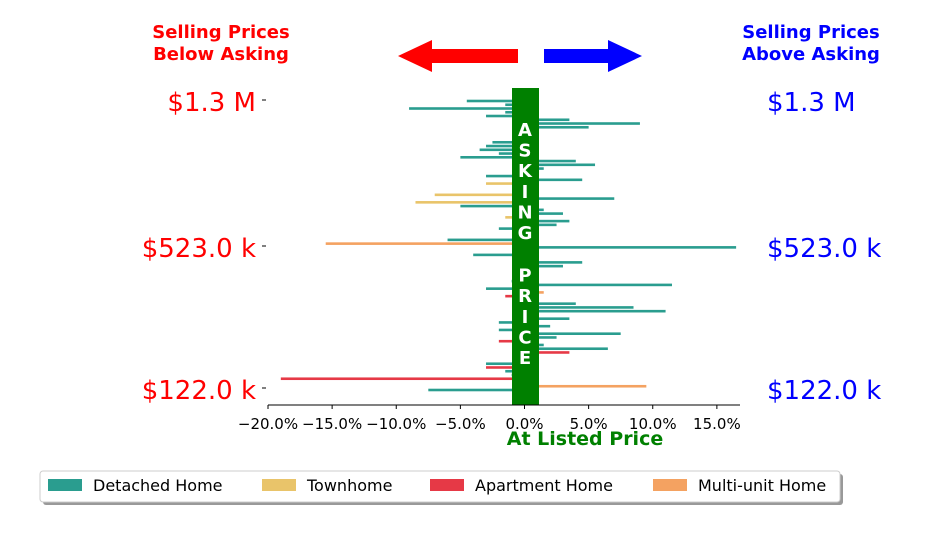 This screenshot has width=929, height=541. I want to click on band-letter: N, so click(524, 212).